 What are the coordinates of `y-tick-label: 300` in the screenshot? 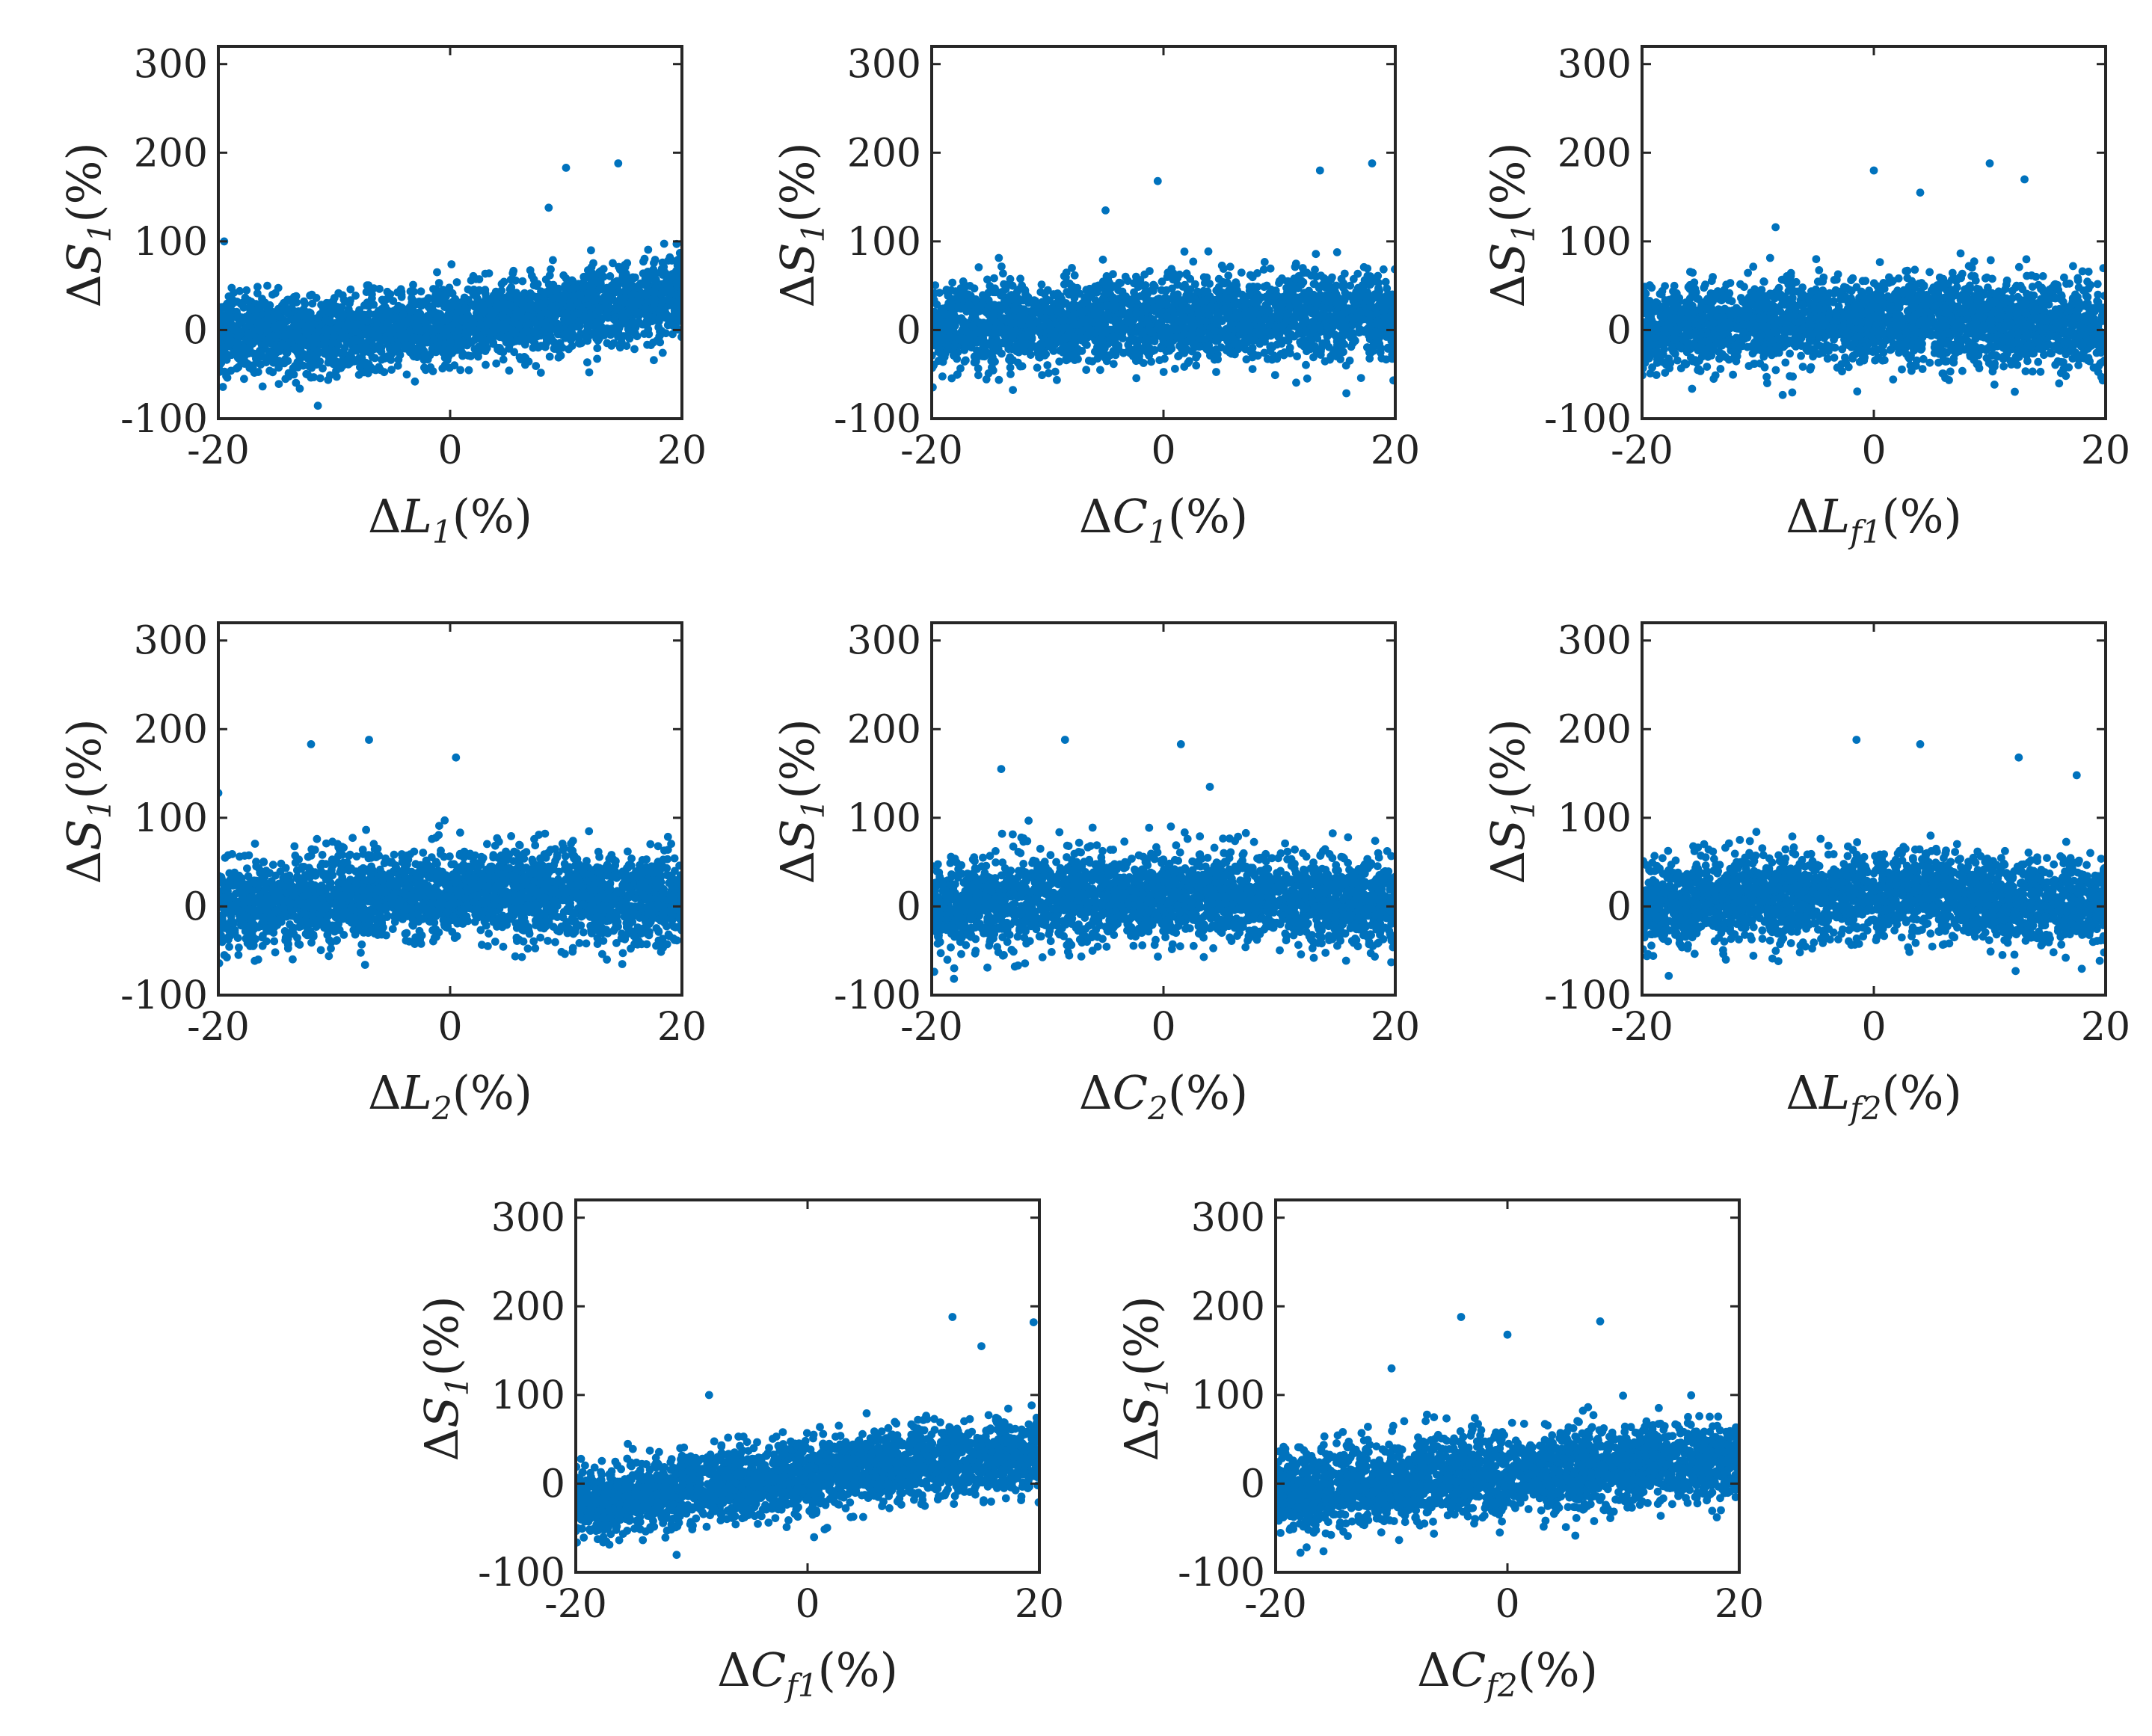 It's located at (171, 65).